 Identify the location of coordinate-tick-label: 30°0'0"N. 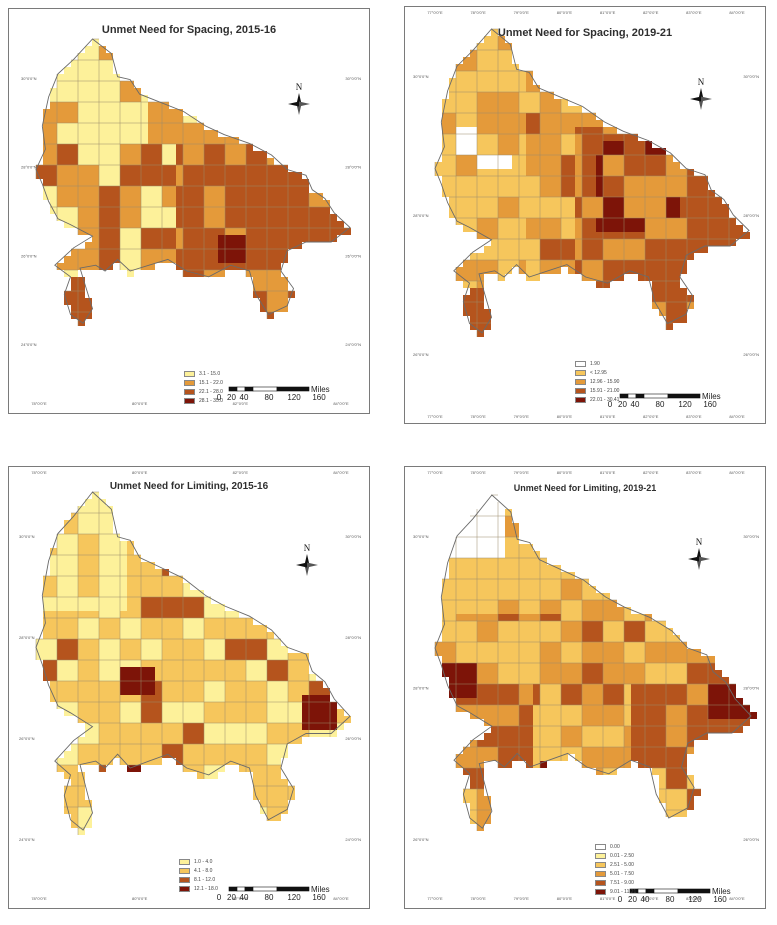
(751, 76).